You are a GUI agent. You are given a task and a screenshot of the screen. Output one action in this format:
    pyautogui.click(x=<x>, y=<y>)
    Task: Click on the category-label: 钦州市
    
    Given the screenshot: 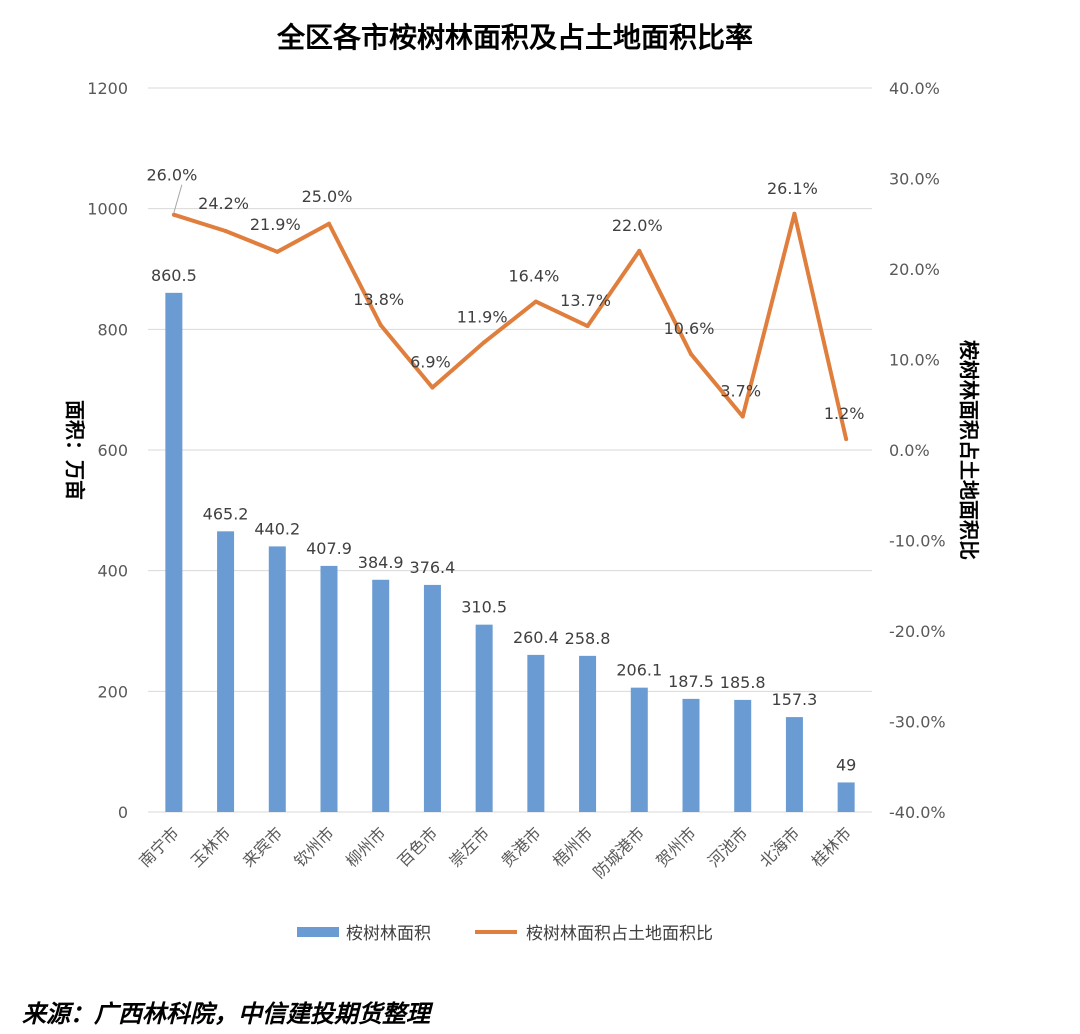 What is the action you would take?
    pyautogui.click(x=313, y=846)
    